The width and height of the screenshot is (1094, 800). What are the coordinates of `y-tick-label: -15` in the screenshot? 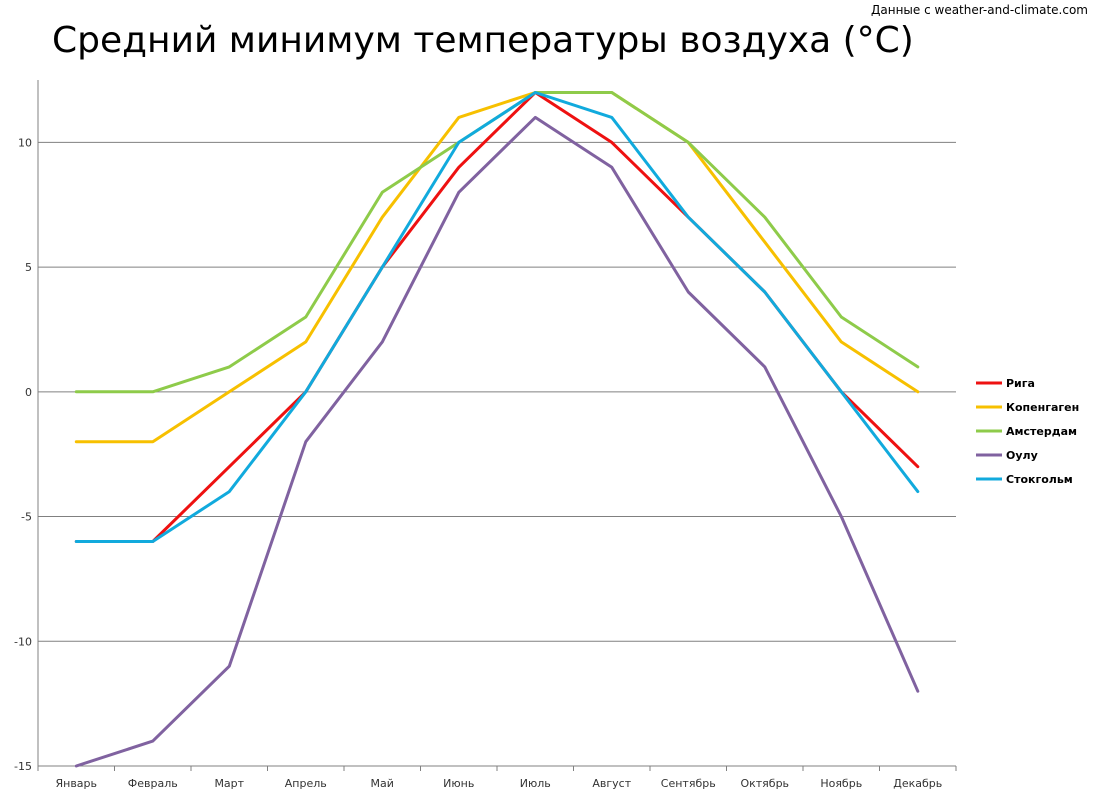 It's located at (23, 766).